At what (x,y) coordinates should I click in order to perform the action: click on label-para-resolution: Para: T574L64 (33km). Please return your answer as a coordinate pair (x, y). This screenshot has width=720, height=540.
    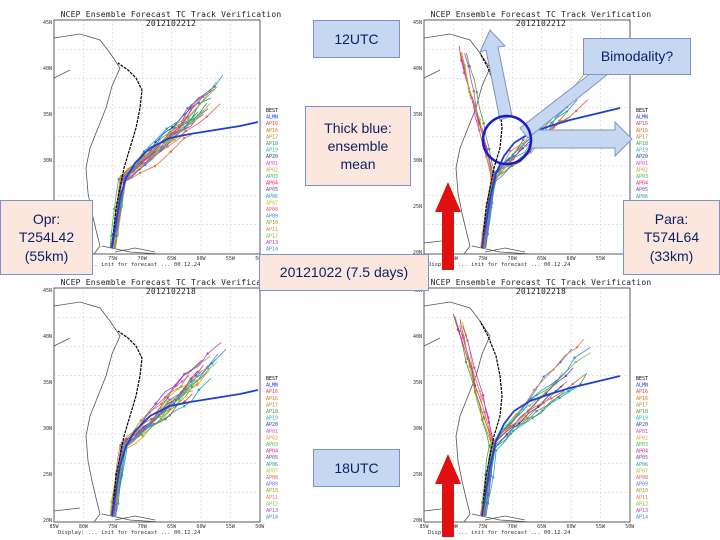
    Looking at the image, I should click on (671, 237).